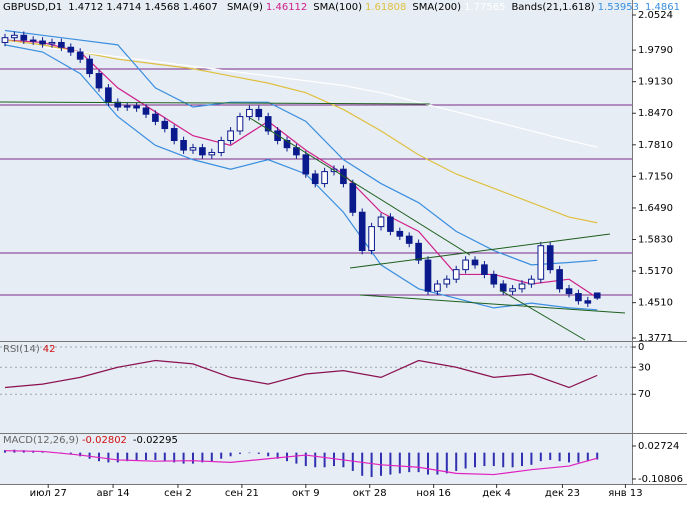 Image resolution: width=687 pixels, height=511 pixels. I want to click on indicator-value: 42, so click(49, 349).